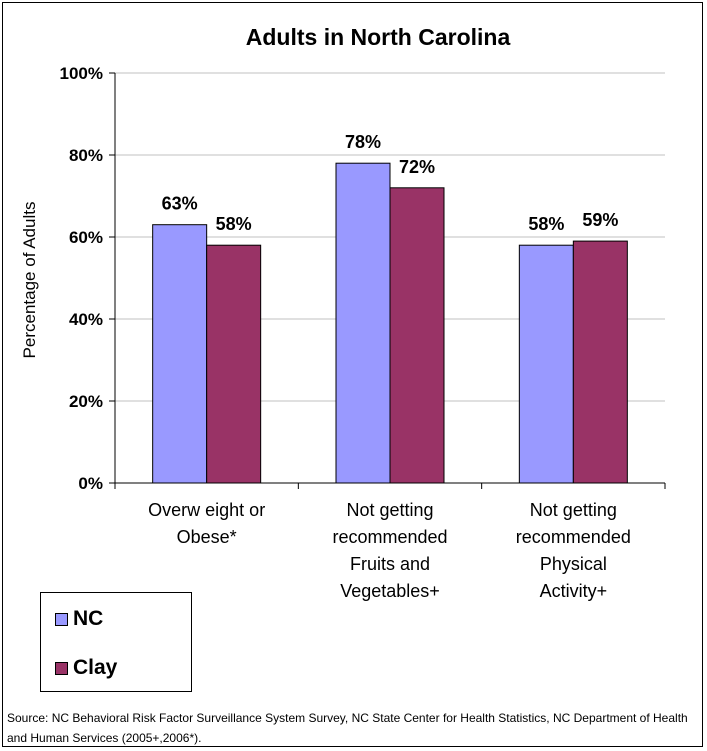 This screenshot has width=707, height=751. Describe the element at coordinates (390, 564) in the screenshot. I see `x-category-label: Fruits and` at that location.